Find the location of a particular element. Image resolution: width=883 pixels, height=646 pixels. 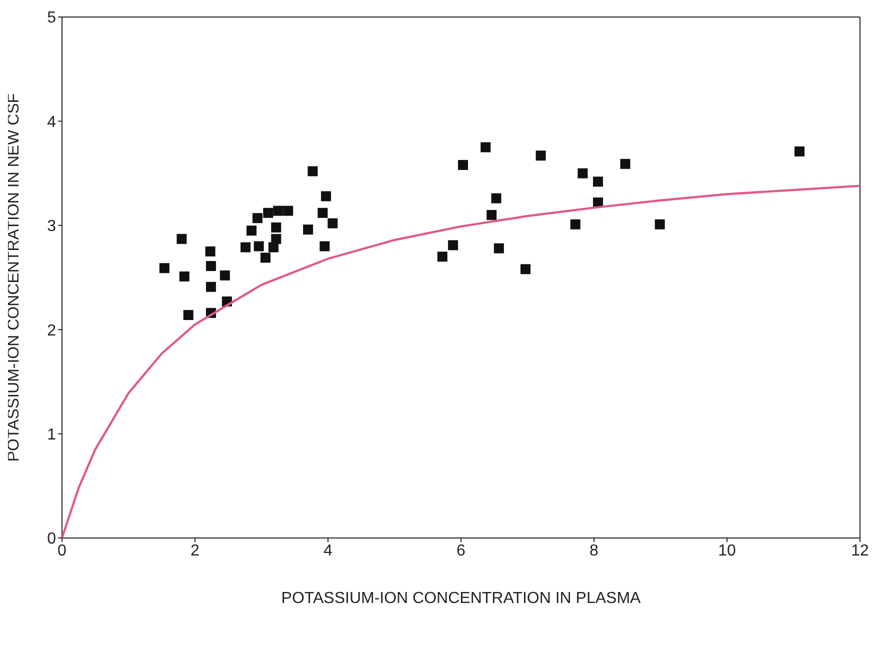

x-tick-label: 8 is located at coordinates (594, 551).